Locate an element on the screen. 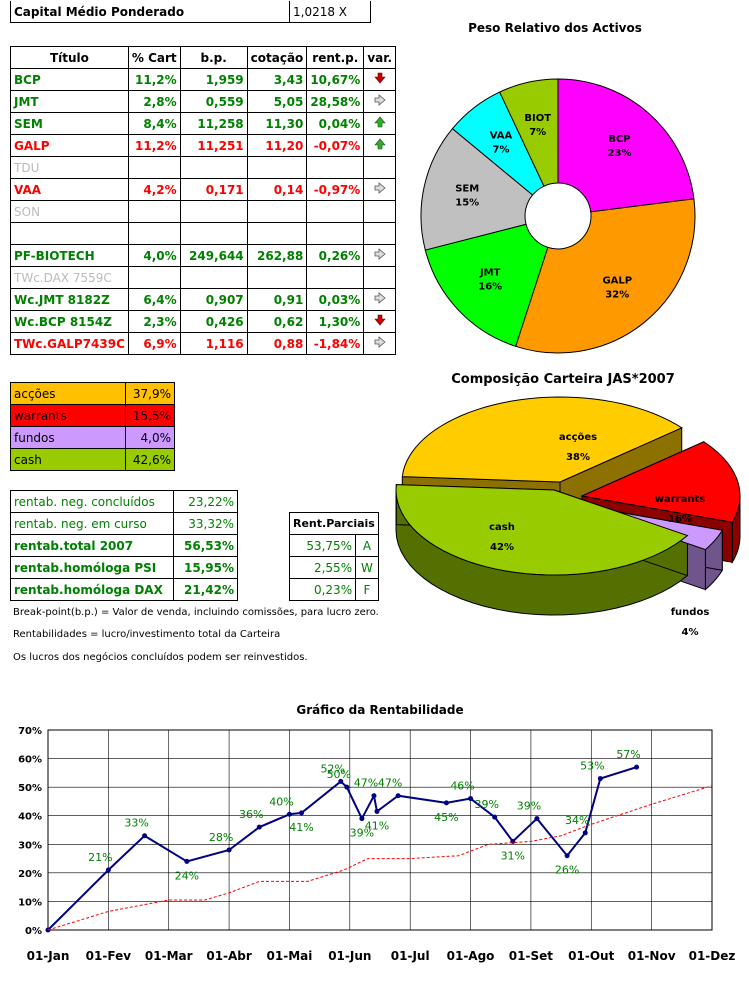 The height and width of the screenshot is (982, 749). data-label: 28% is located at coordinates (221, 837).